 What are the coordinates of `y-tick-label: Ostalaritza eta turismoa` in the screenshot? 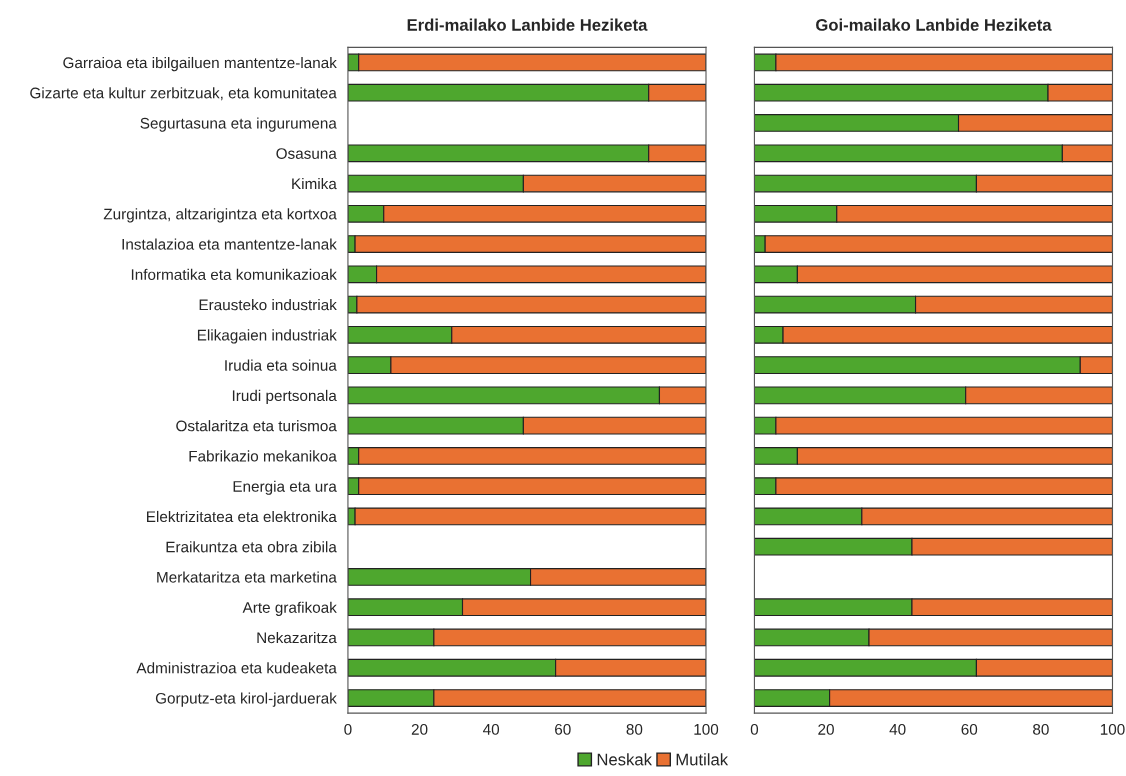 It's located at (256, 426).